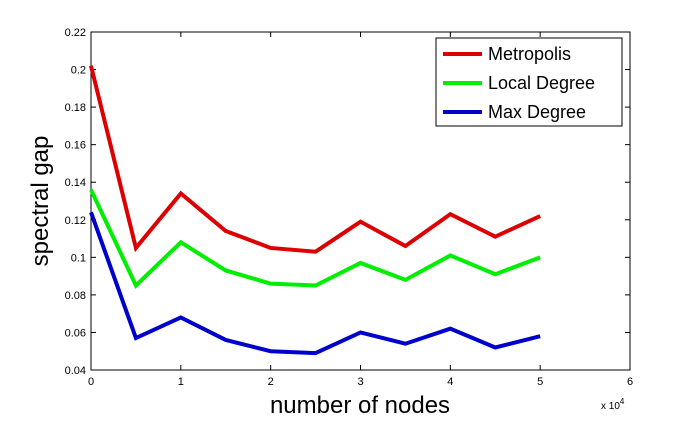 The height and width of the screenshot is (422, 697). Describe the element at coordinates (78, 71) in the screenshot. I see `y-tick-label: 0.2` at that location.